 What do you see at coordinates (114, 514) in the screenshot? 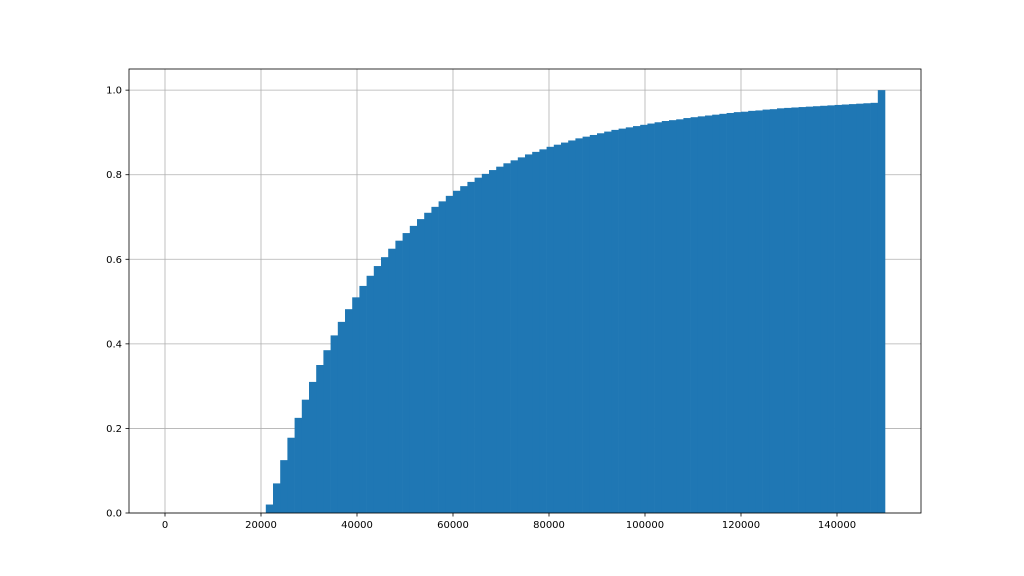
I see `y-tick-label: 0.0` at bounding box center [114, 514].